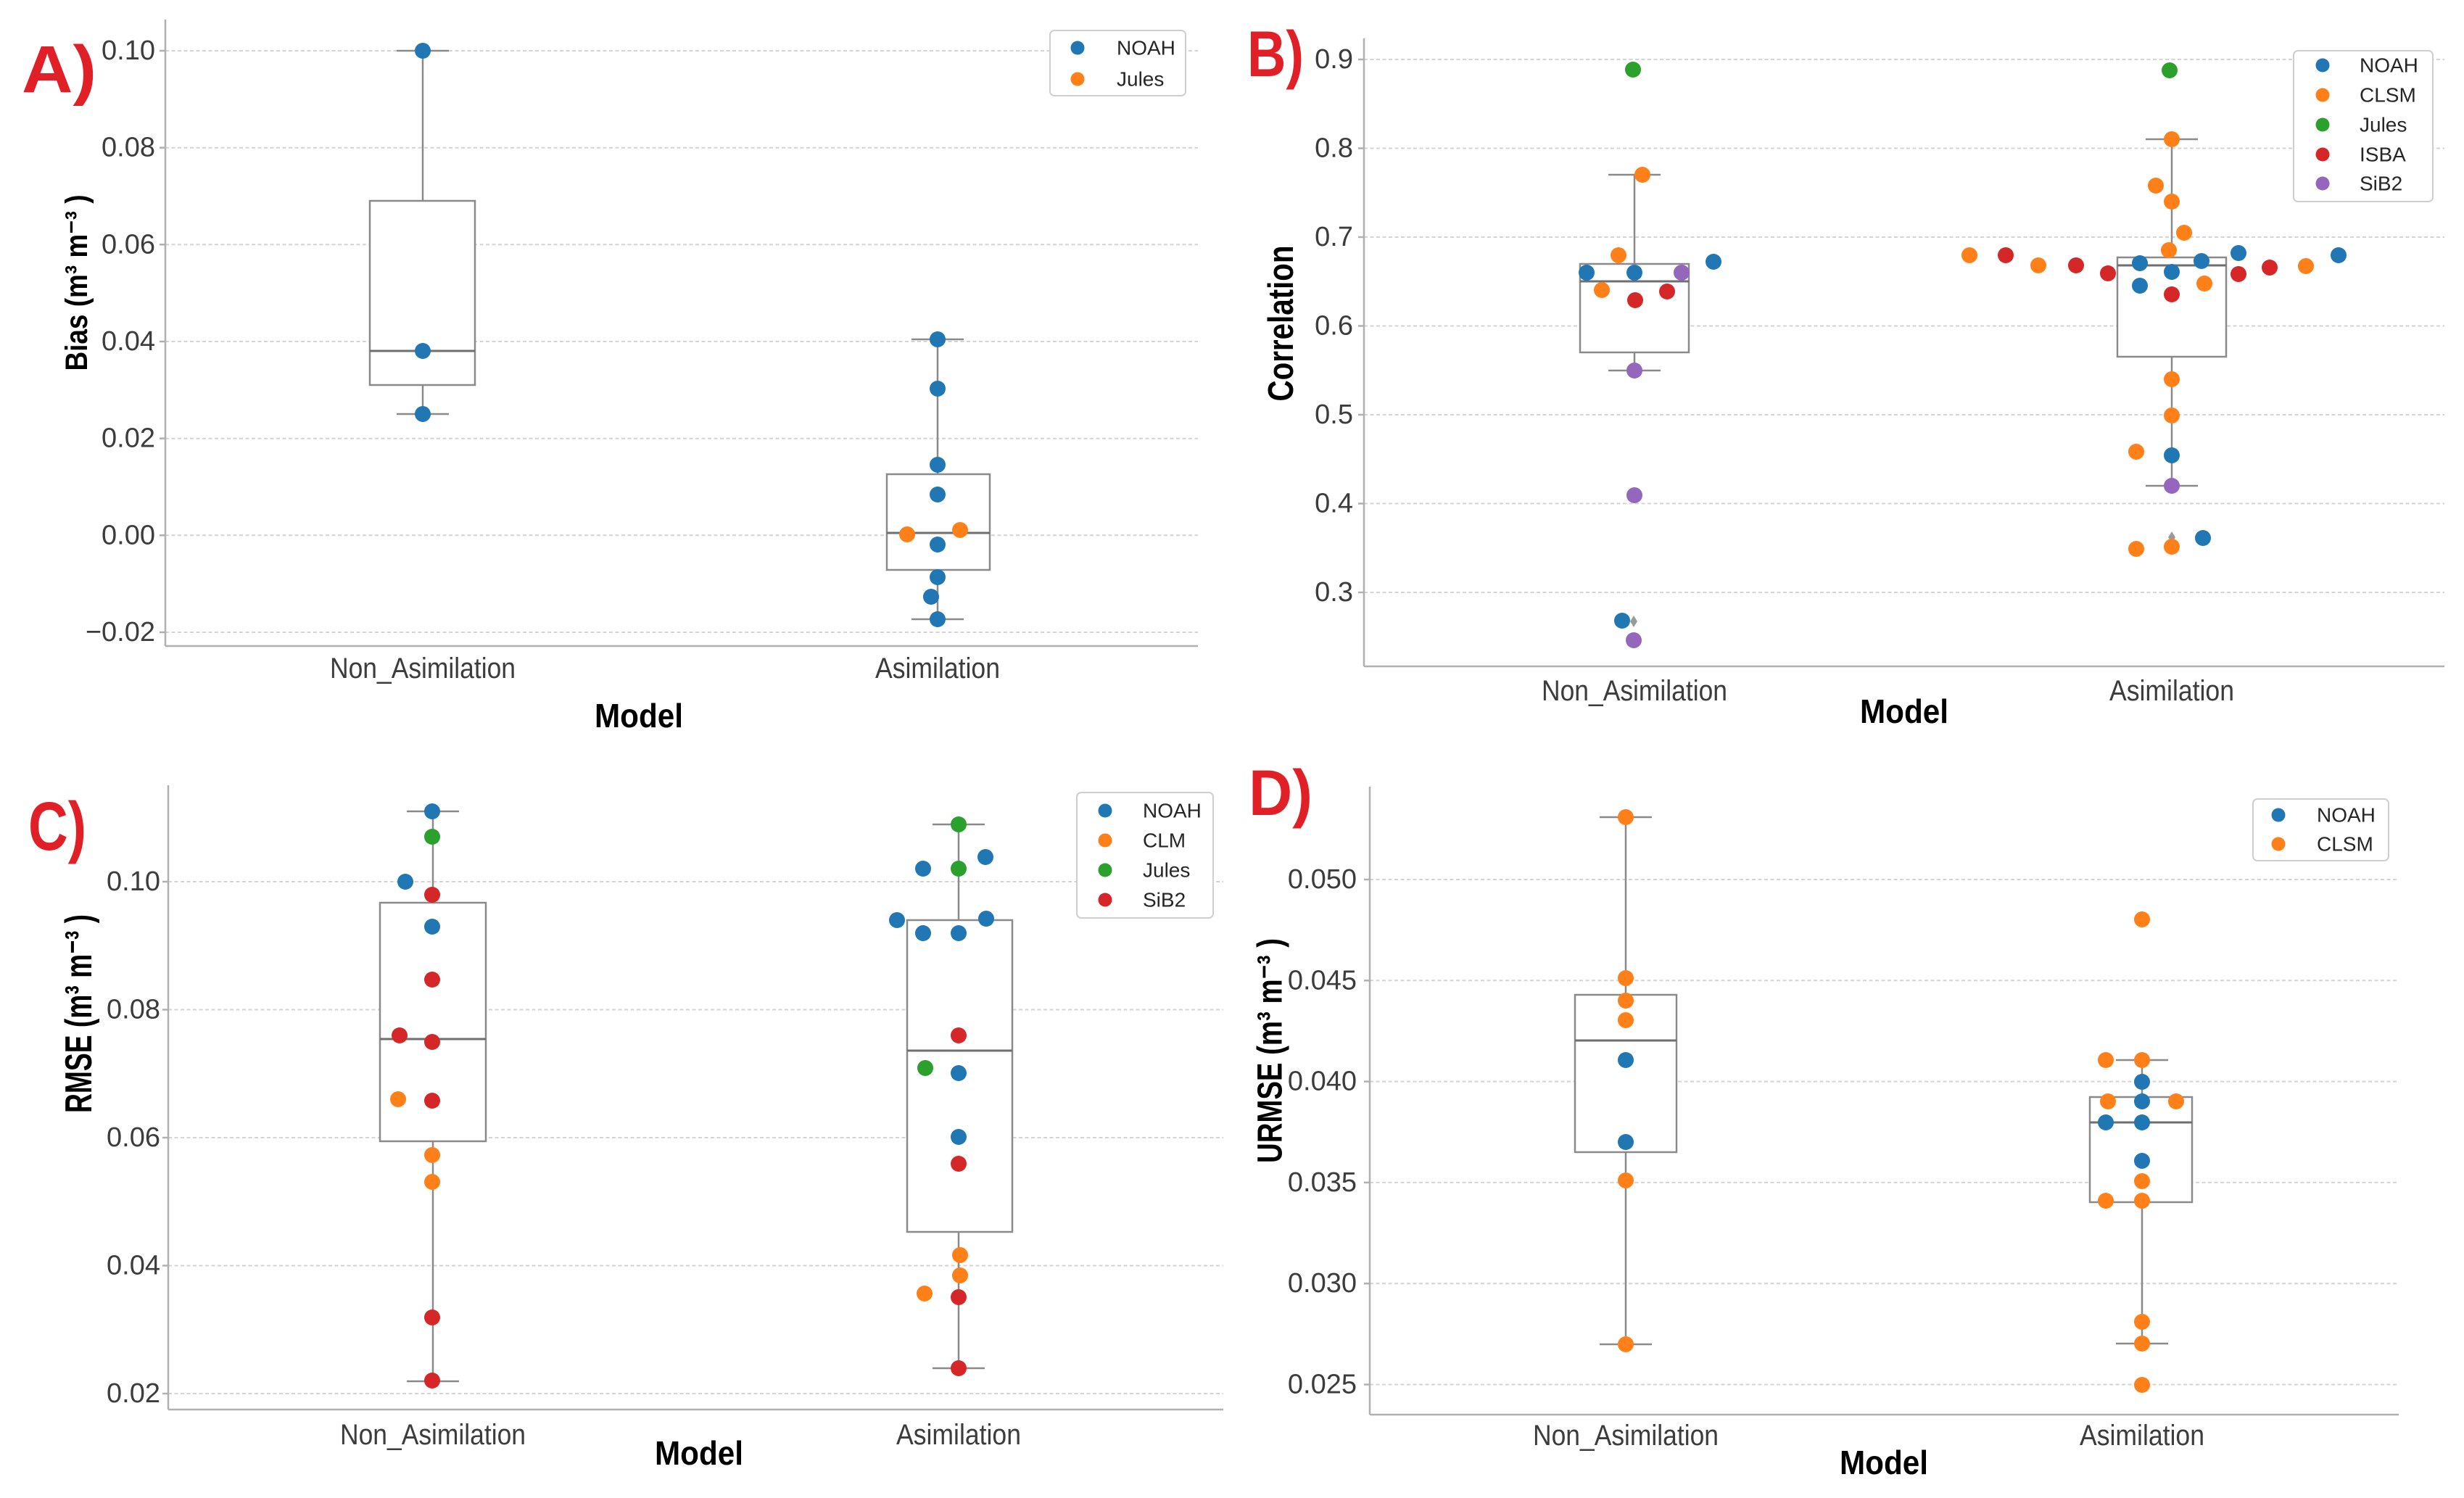 Image resolution: width=2464 pixels, height=1498 pixels. Describe the element at coordinates (76, 283) in the screenshot. I see `svg-text: Bias (m³ m⁻³ )` at that location.